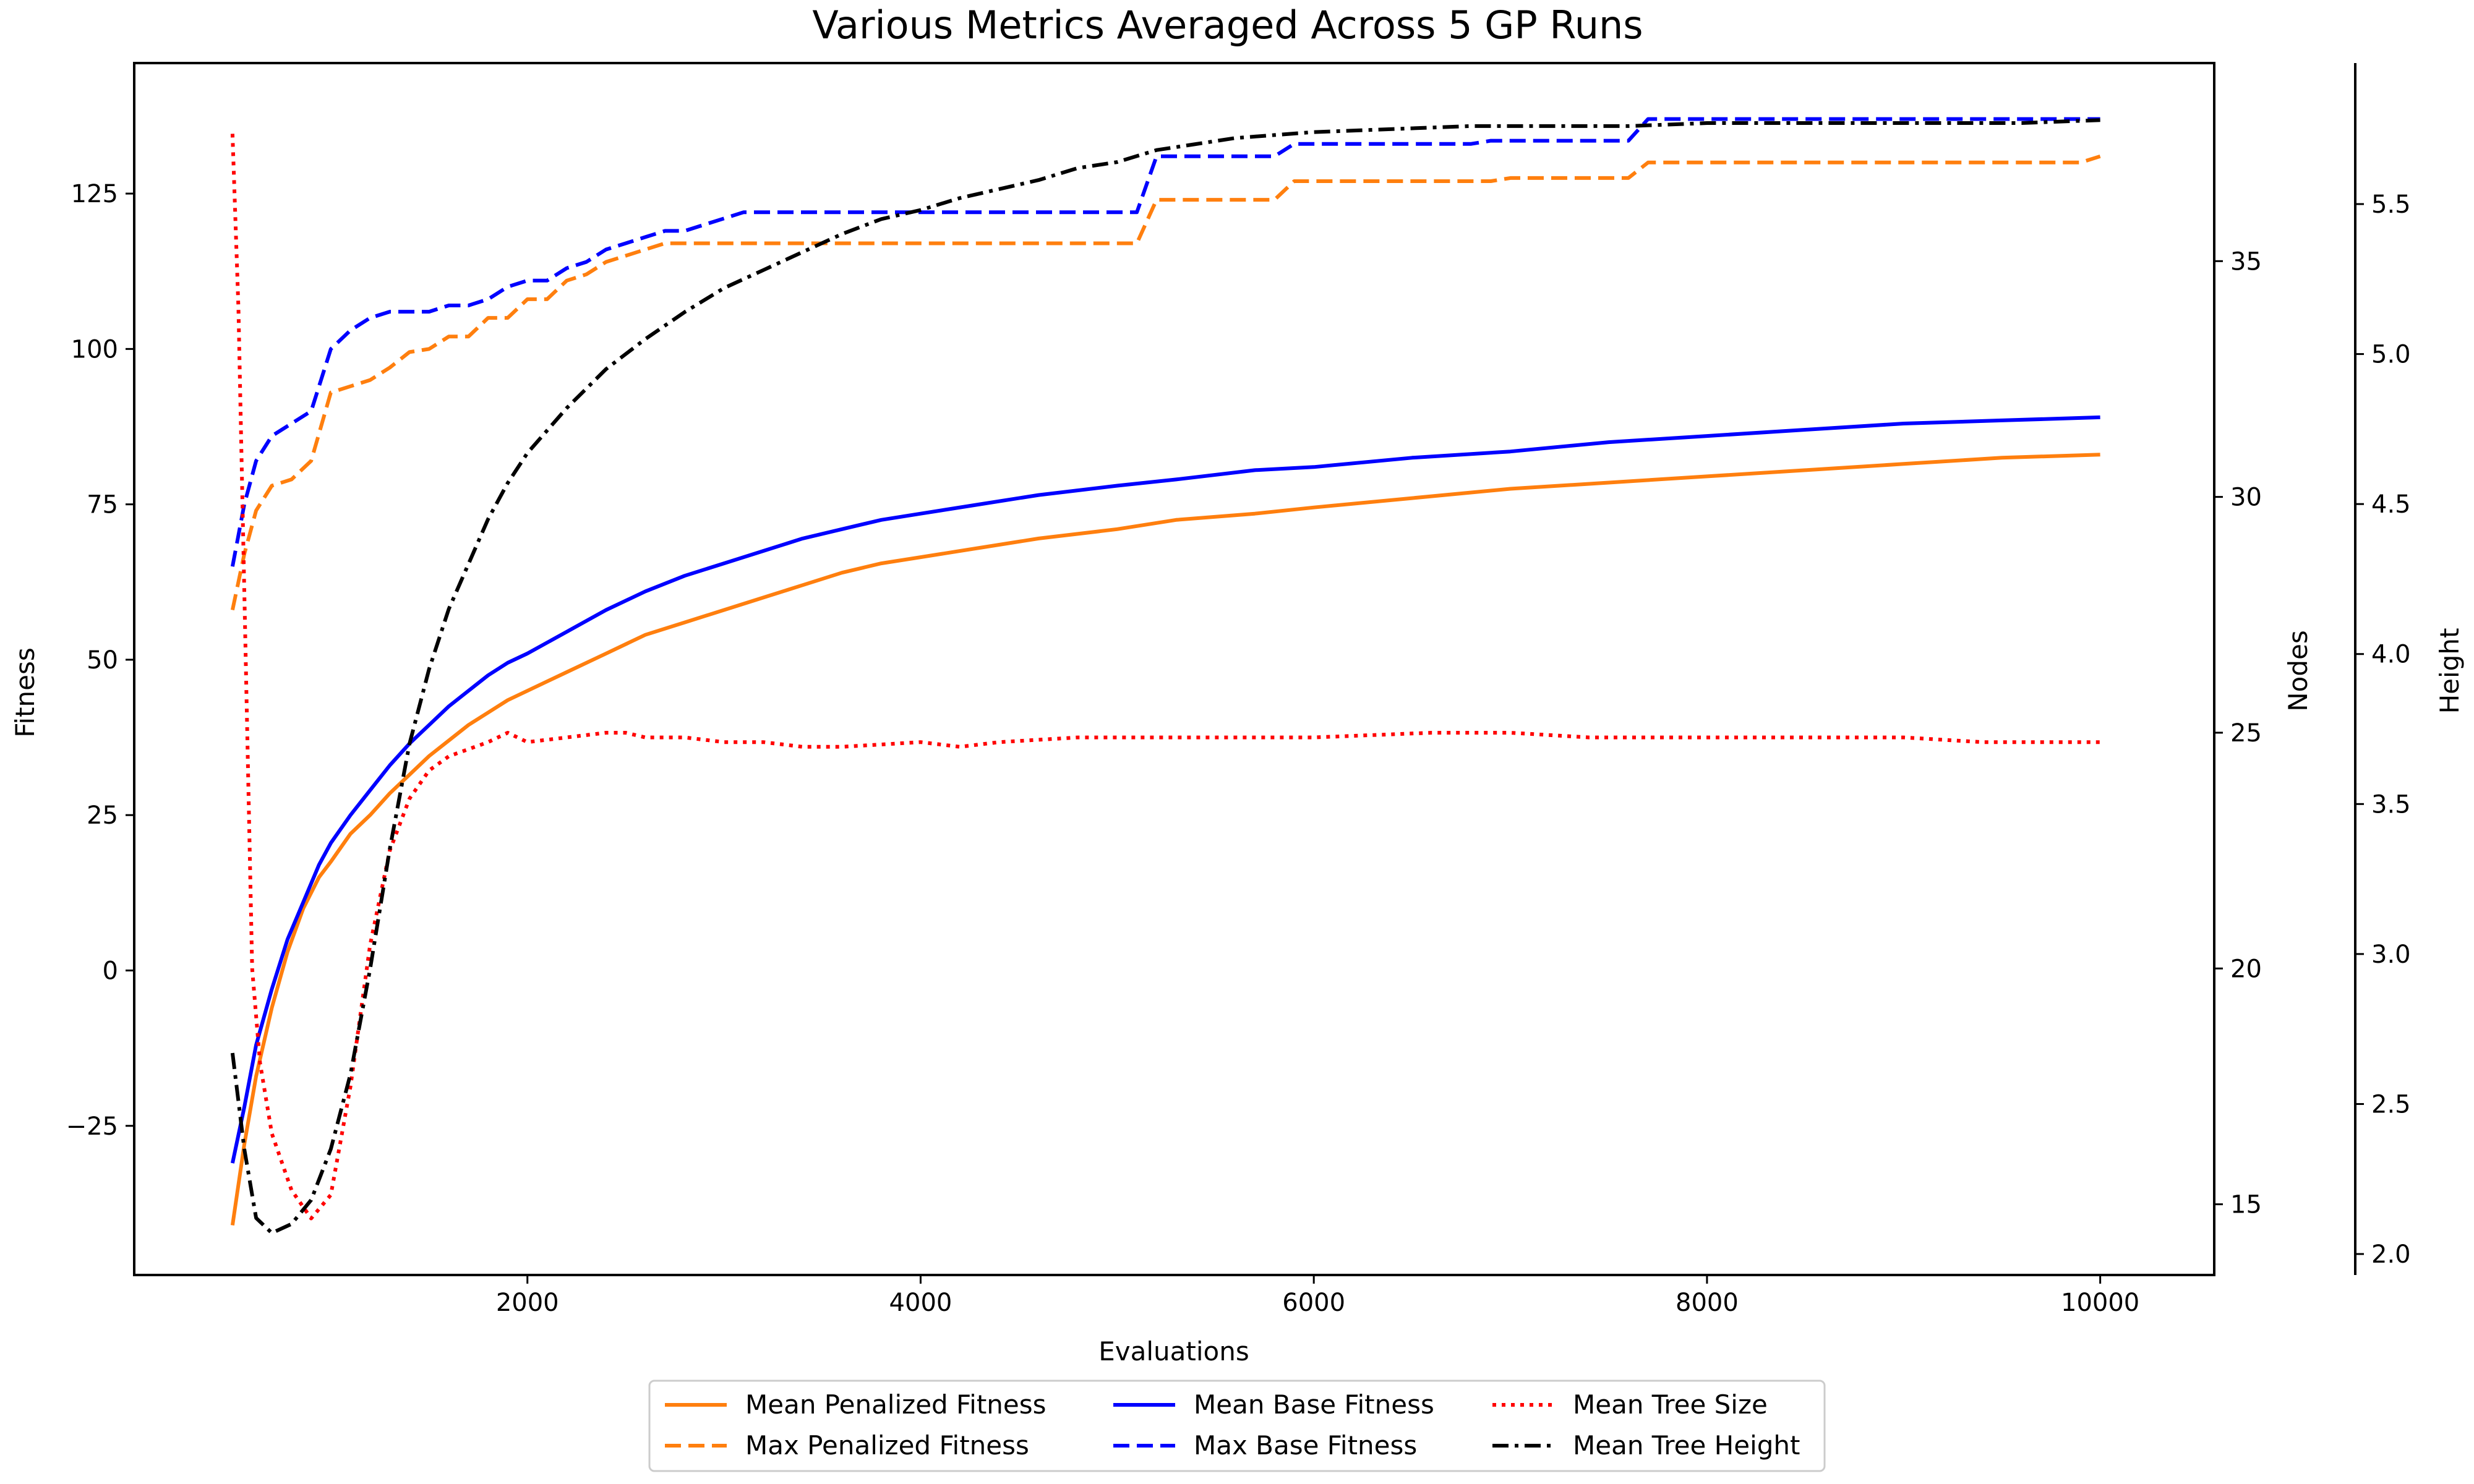 This screenshot has width=2474, height=1484. Describe the element at coordinates (1670, 1404) in the screenshot. I see `legend-label-4: Mean Tree Size` at that location.